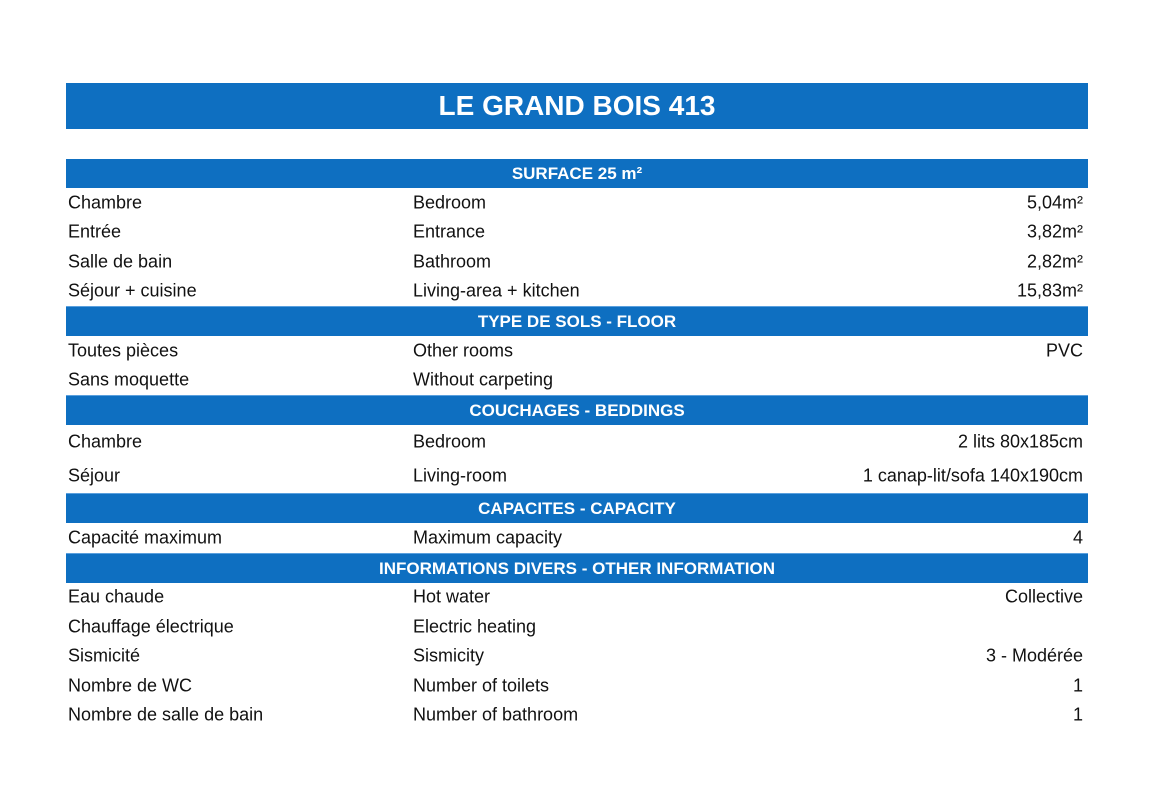  Describe the element at coordinates (577, 627) in the screenshot. I see `table-row: Chauffage électrique Electric heating` at that location.